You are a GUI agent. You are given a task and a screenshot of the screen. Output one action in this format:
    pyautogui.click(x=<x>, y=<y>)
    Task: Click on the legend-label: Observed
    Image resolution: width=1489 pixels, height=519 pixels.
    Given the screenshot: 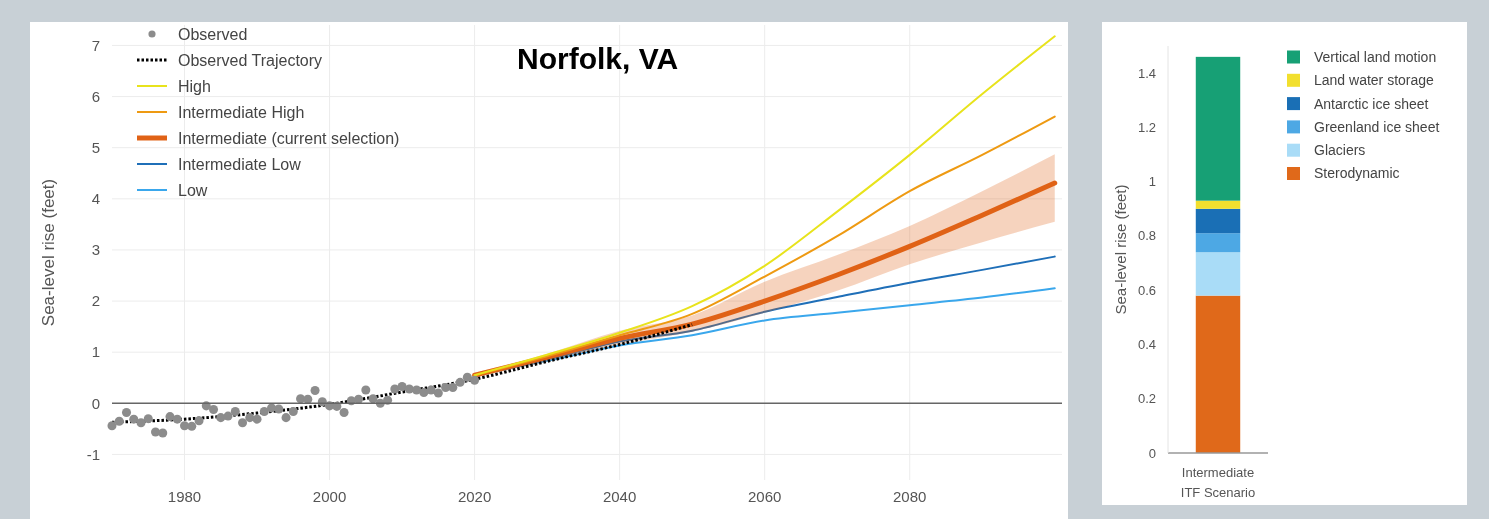 What is the action you would take?
    pyautogui.click(x=213, y=34)
    